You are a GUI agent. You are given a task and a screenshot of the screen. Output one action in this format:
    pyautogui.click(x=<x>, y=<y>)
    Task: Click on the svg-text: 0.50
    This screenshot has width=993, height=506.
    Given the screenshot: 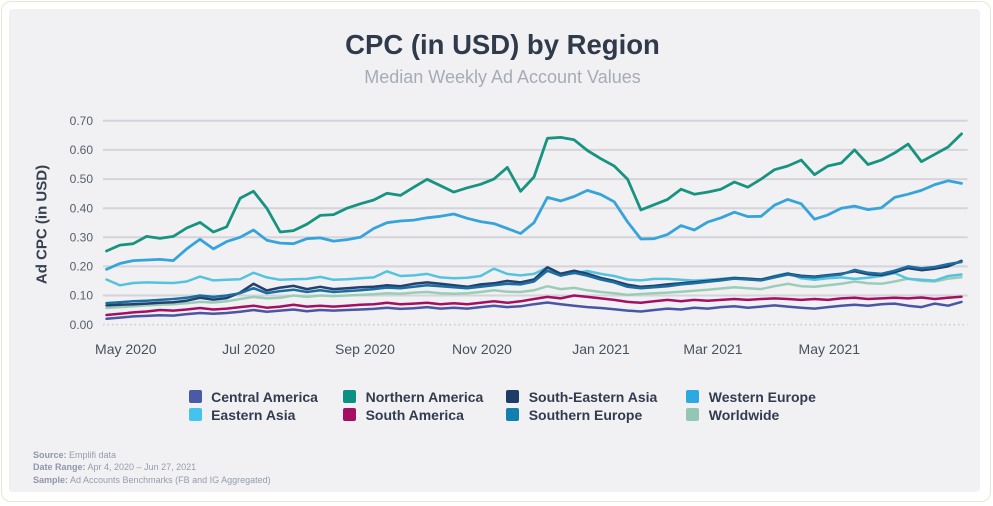 What is the action you would take?
    pyautogui.click(x=82, y=179)
    